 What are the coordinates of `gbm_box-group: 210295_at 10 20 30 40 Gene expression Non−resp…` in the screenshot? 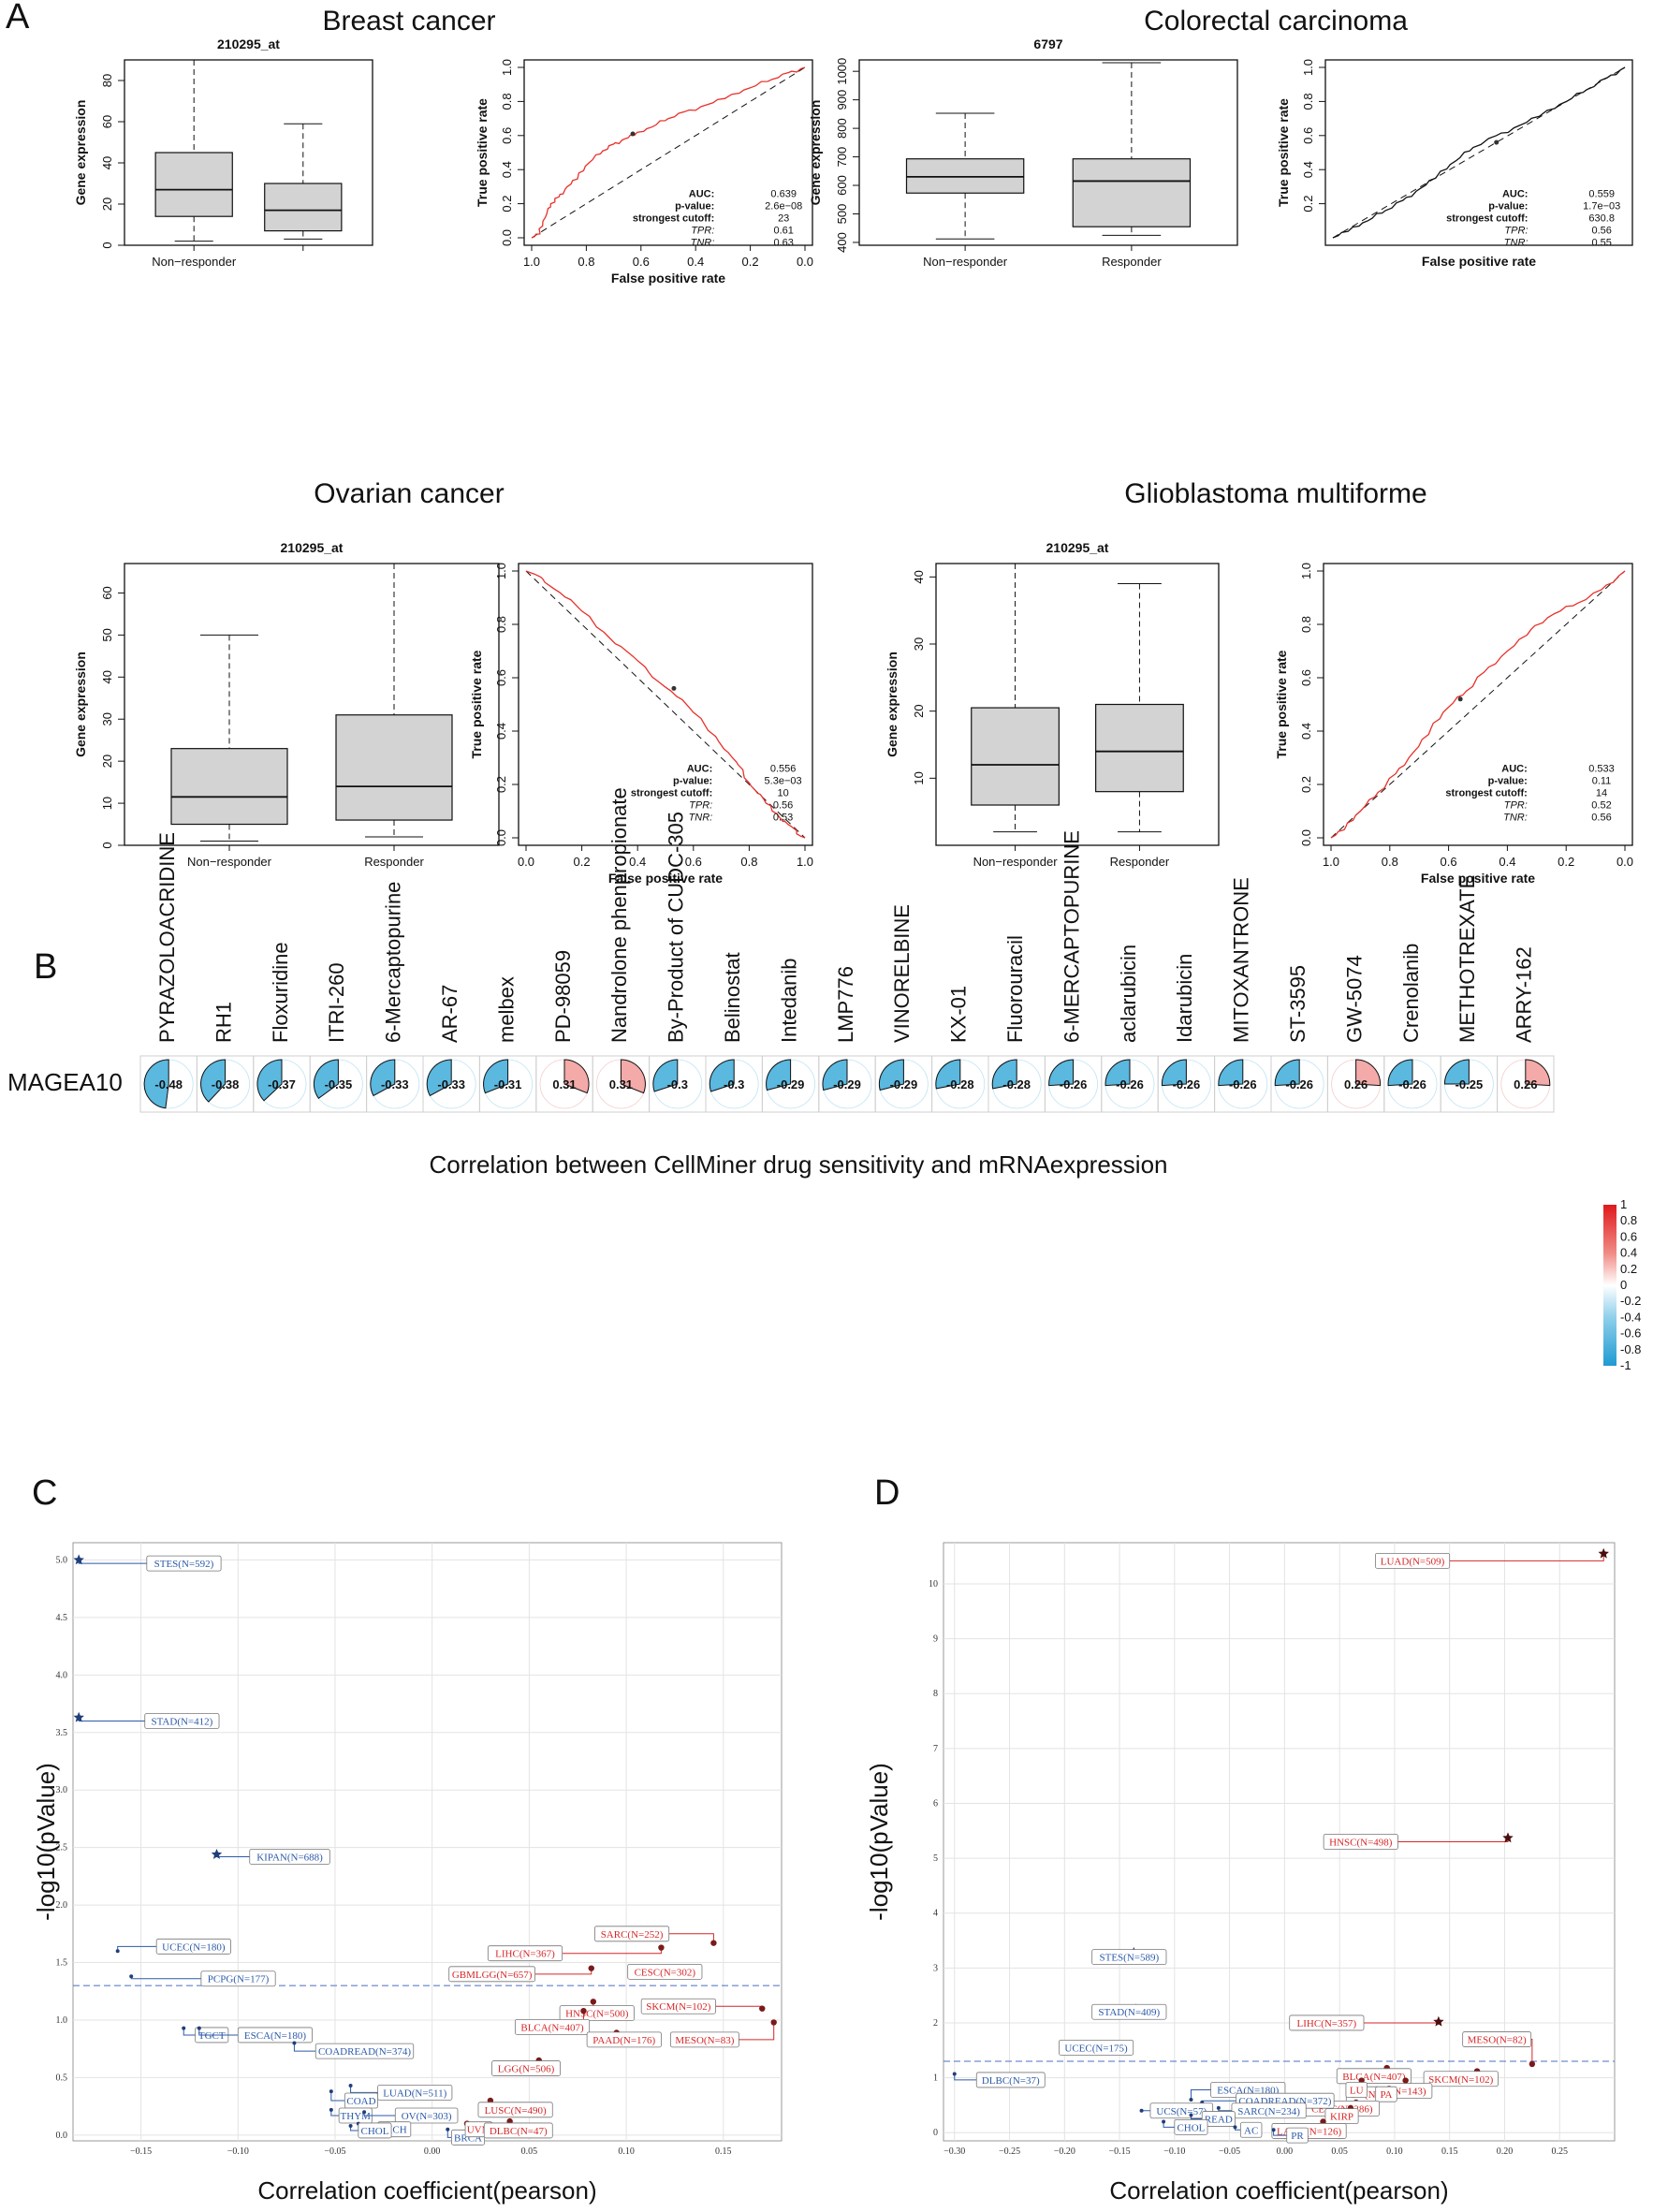 It's located at (1053, 704).